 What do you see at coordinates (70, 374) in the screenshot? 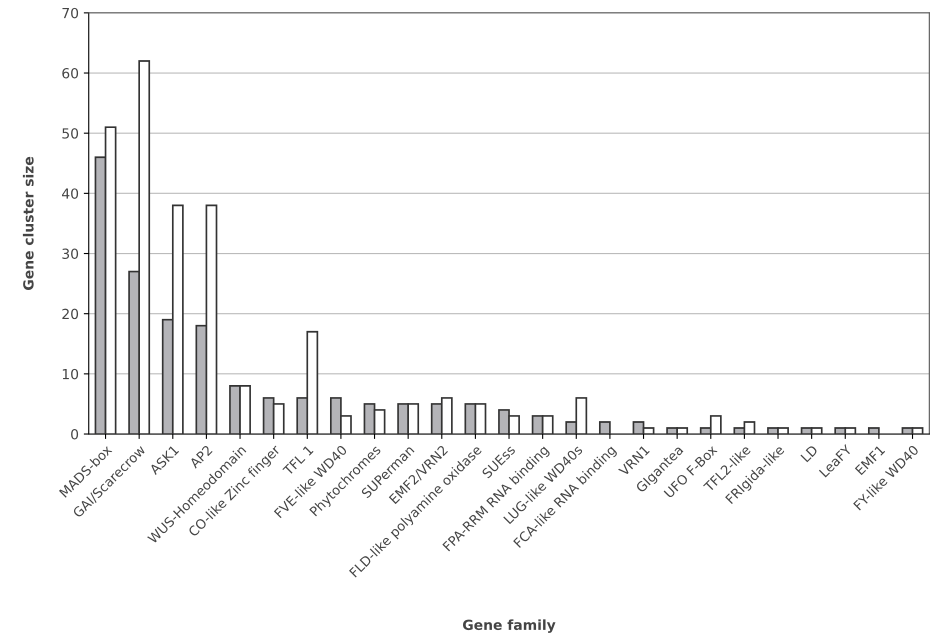
I see `y-tick-label: 10` at bounding box center [70, 374].